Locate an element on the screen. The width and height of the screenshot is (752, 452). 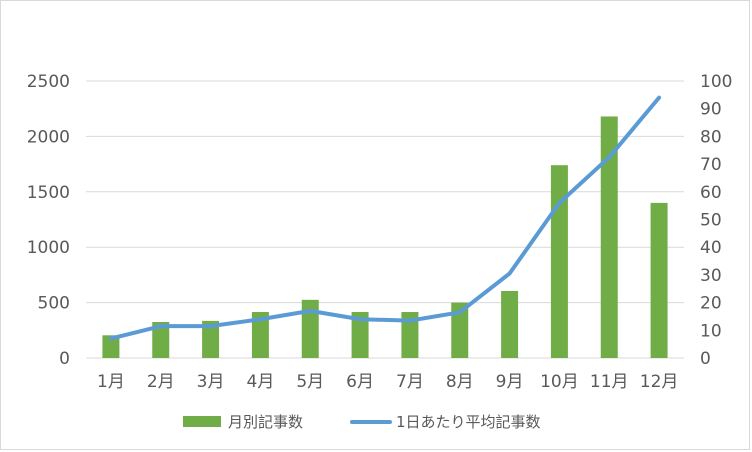
x-tick-label: 10月 is located at coordinates (559, 382).